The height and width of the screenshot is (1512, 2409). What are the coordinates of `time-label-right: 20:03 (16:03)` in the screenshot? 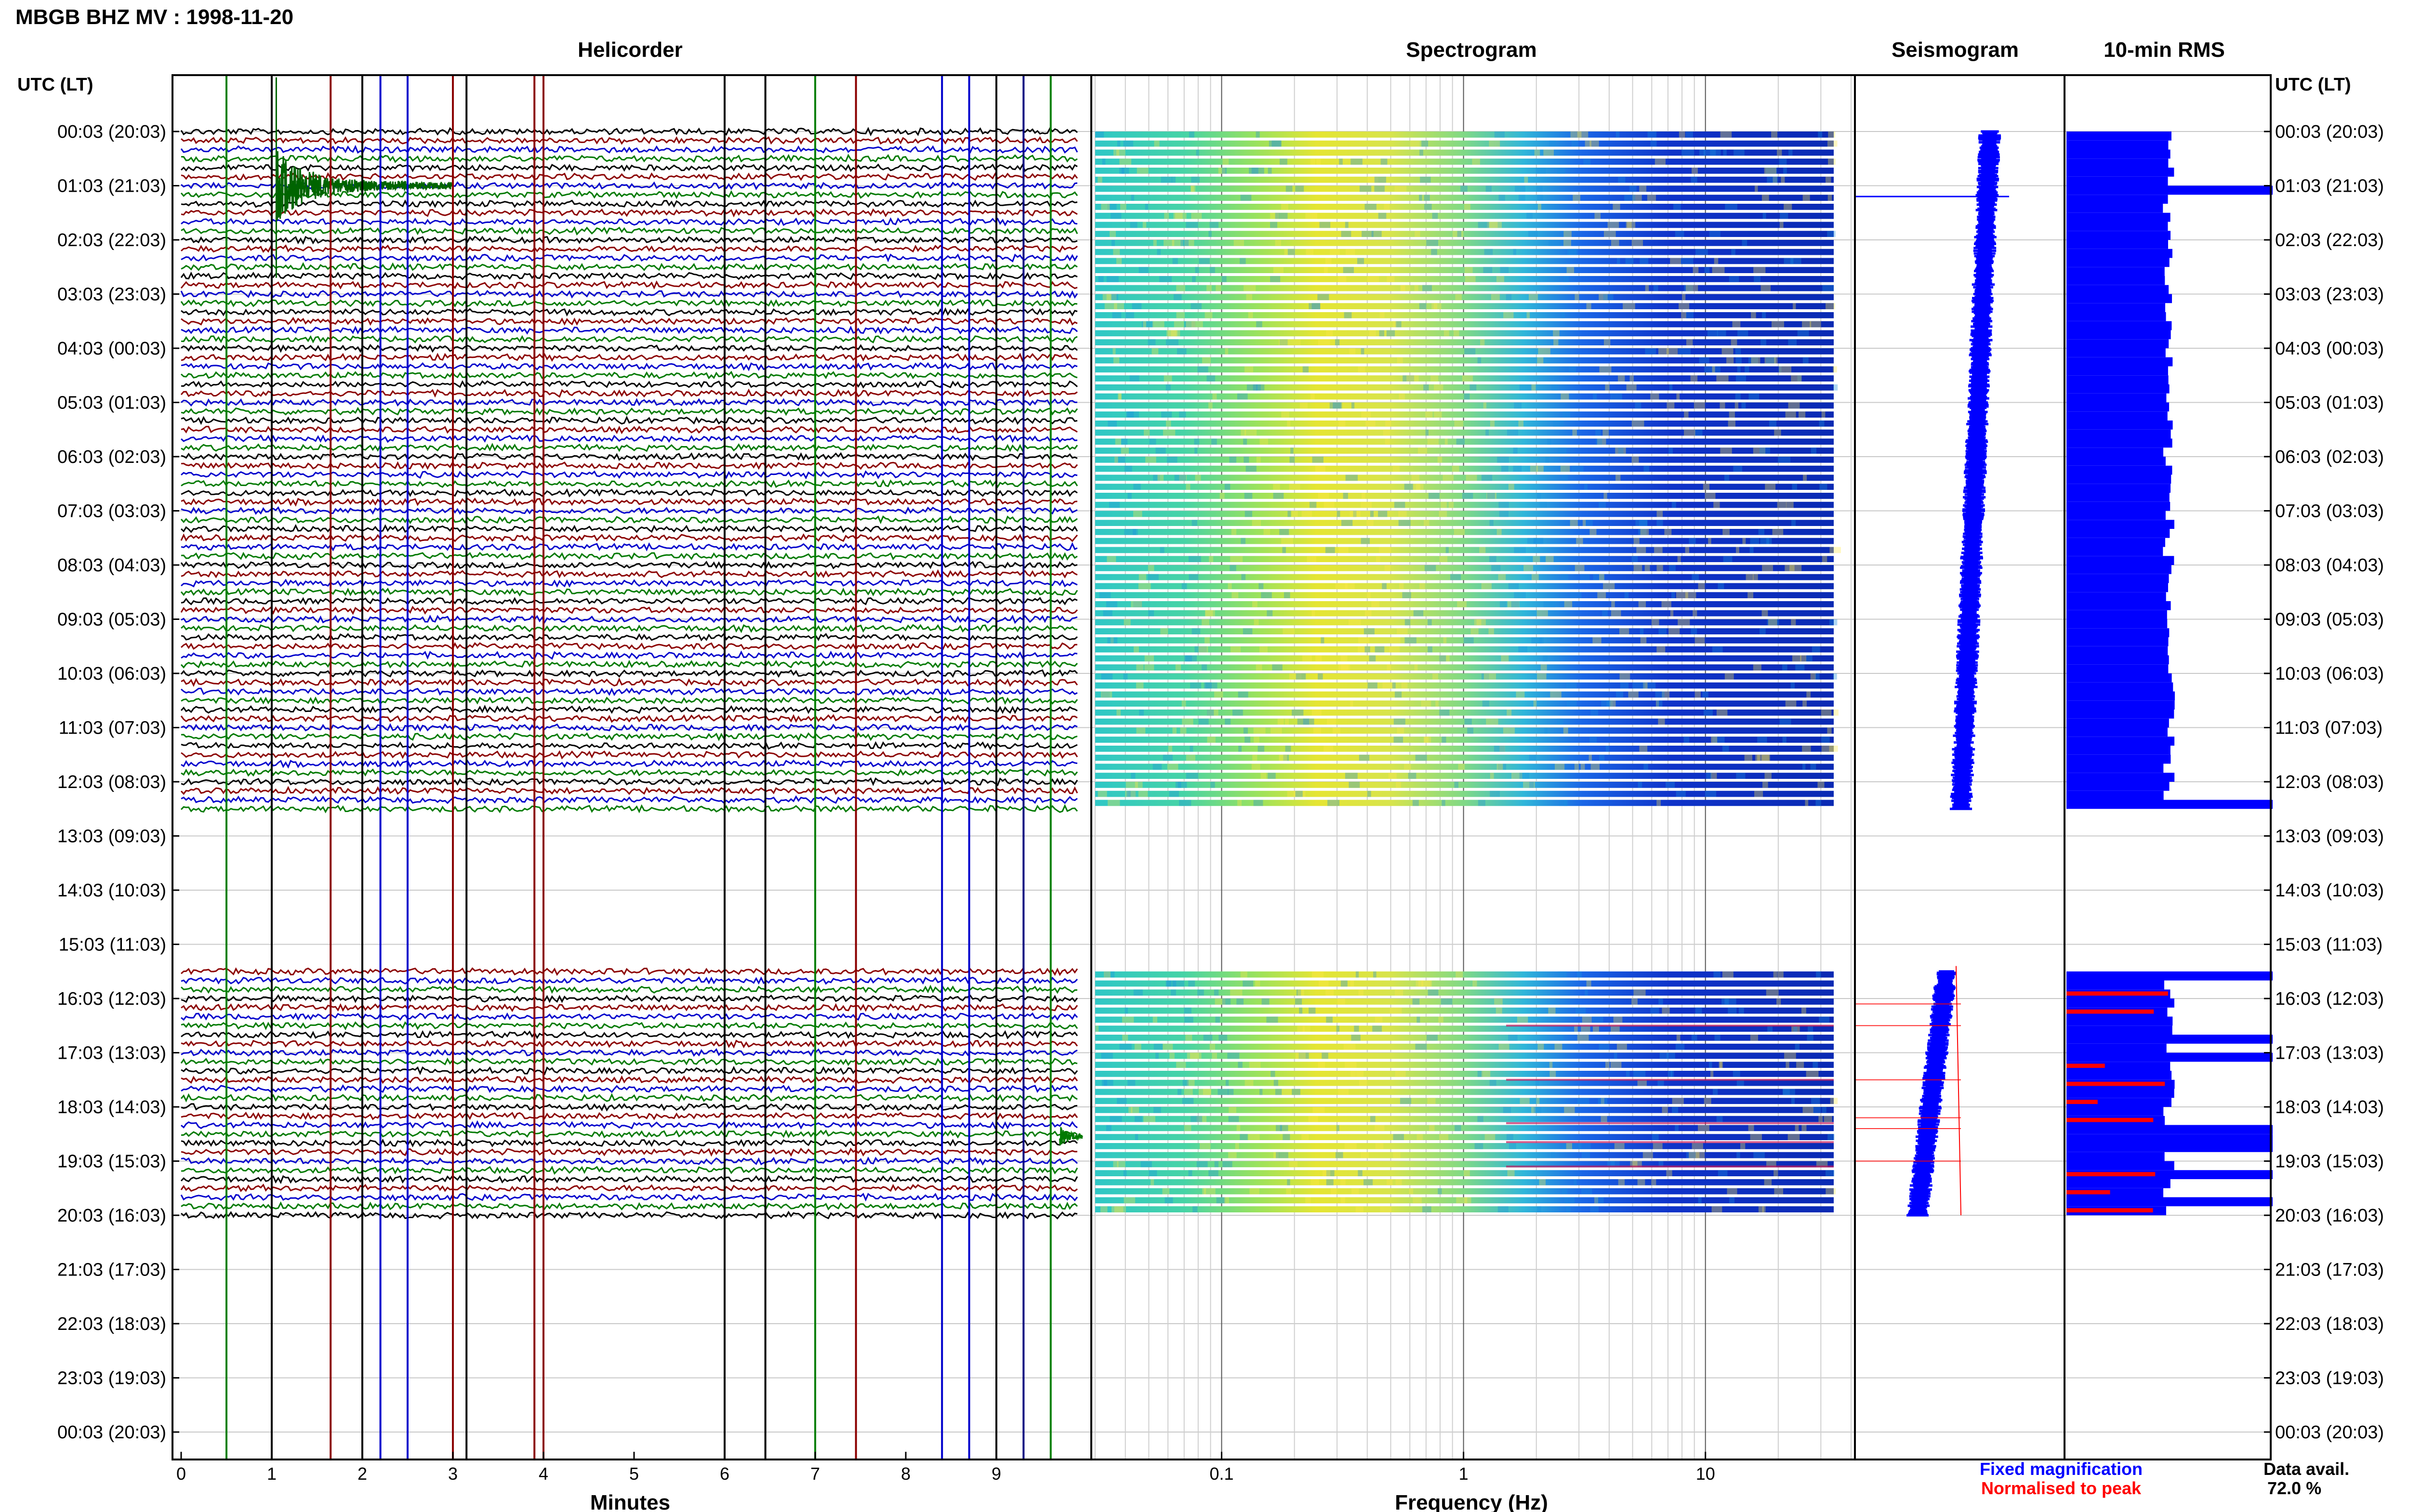 It's located at (2329, 1216).